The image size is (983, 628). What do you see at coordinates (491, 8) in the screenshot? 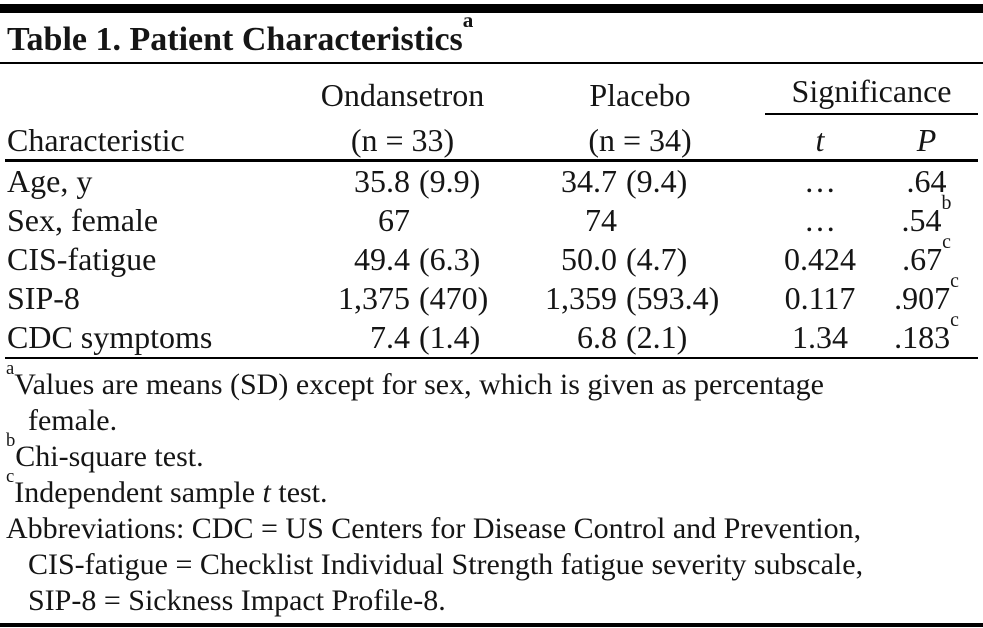
I see `top-rule` at bounding box center [491, 8].